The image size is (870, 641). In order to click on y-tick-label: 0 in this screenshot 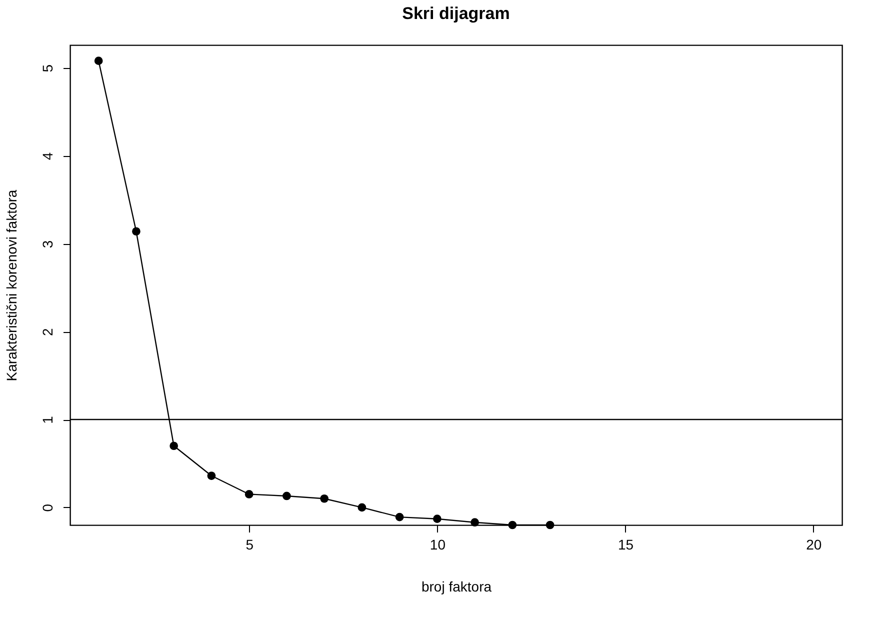, I will do `click(48, 508)`.